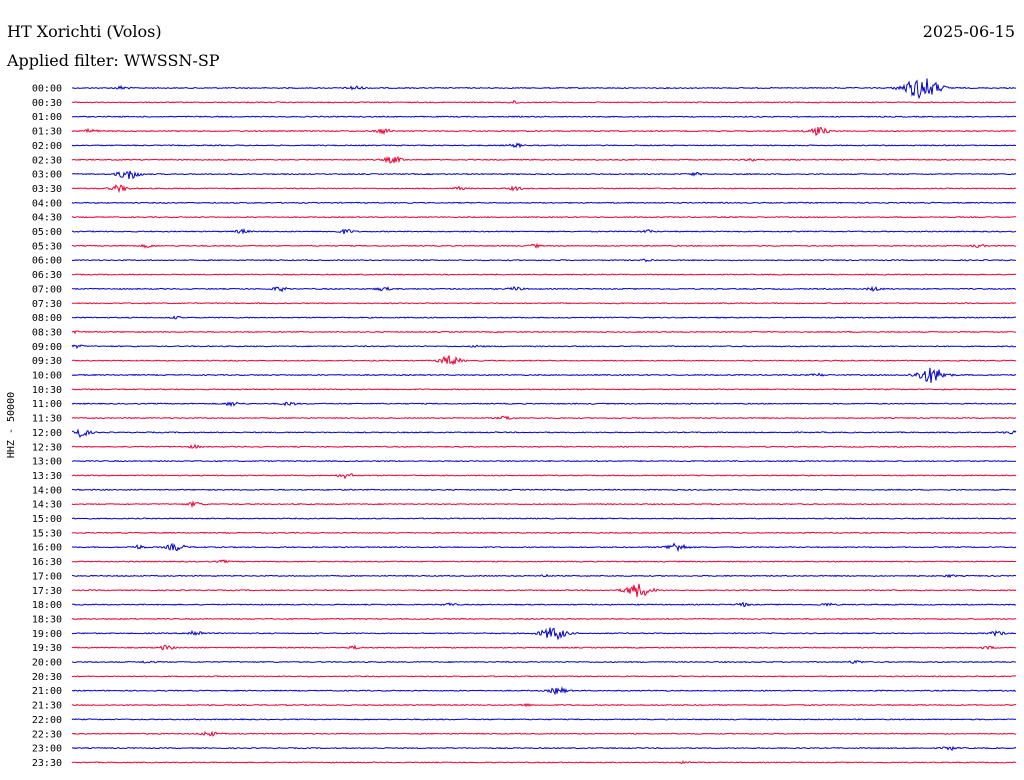 Image resolution: width=1024 pixels, height=780 pixels. Describe the element at coordinates (47, 103) in the screenshot. I see `row-time-label: 00:30` at that location.